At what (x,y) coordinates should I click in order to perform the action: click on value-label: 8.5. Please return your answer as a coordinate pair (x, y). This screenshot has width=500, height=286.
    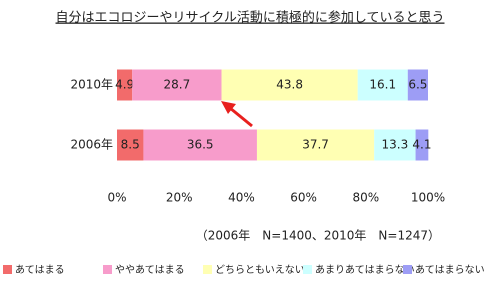
    Looking at the image, I should click on (130, 145).